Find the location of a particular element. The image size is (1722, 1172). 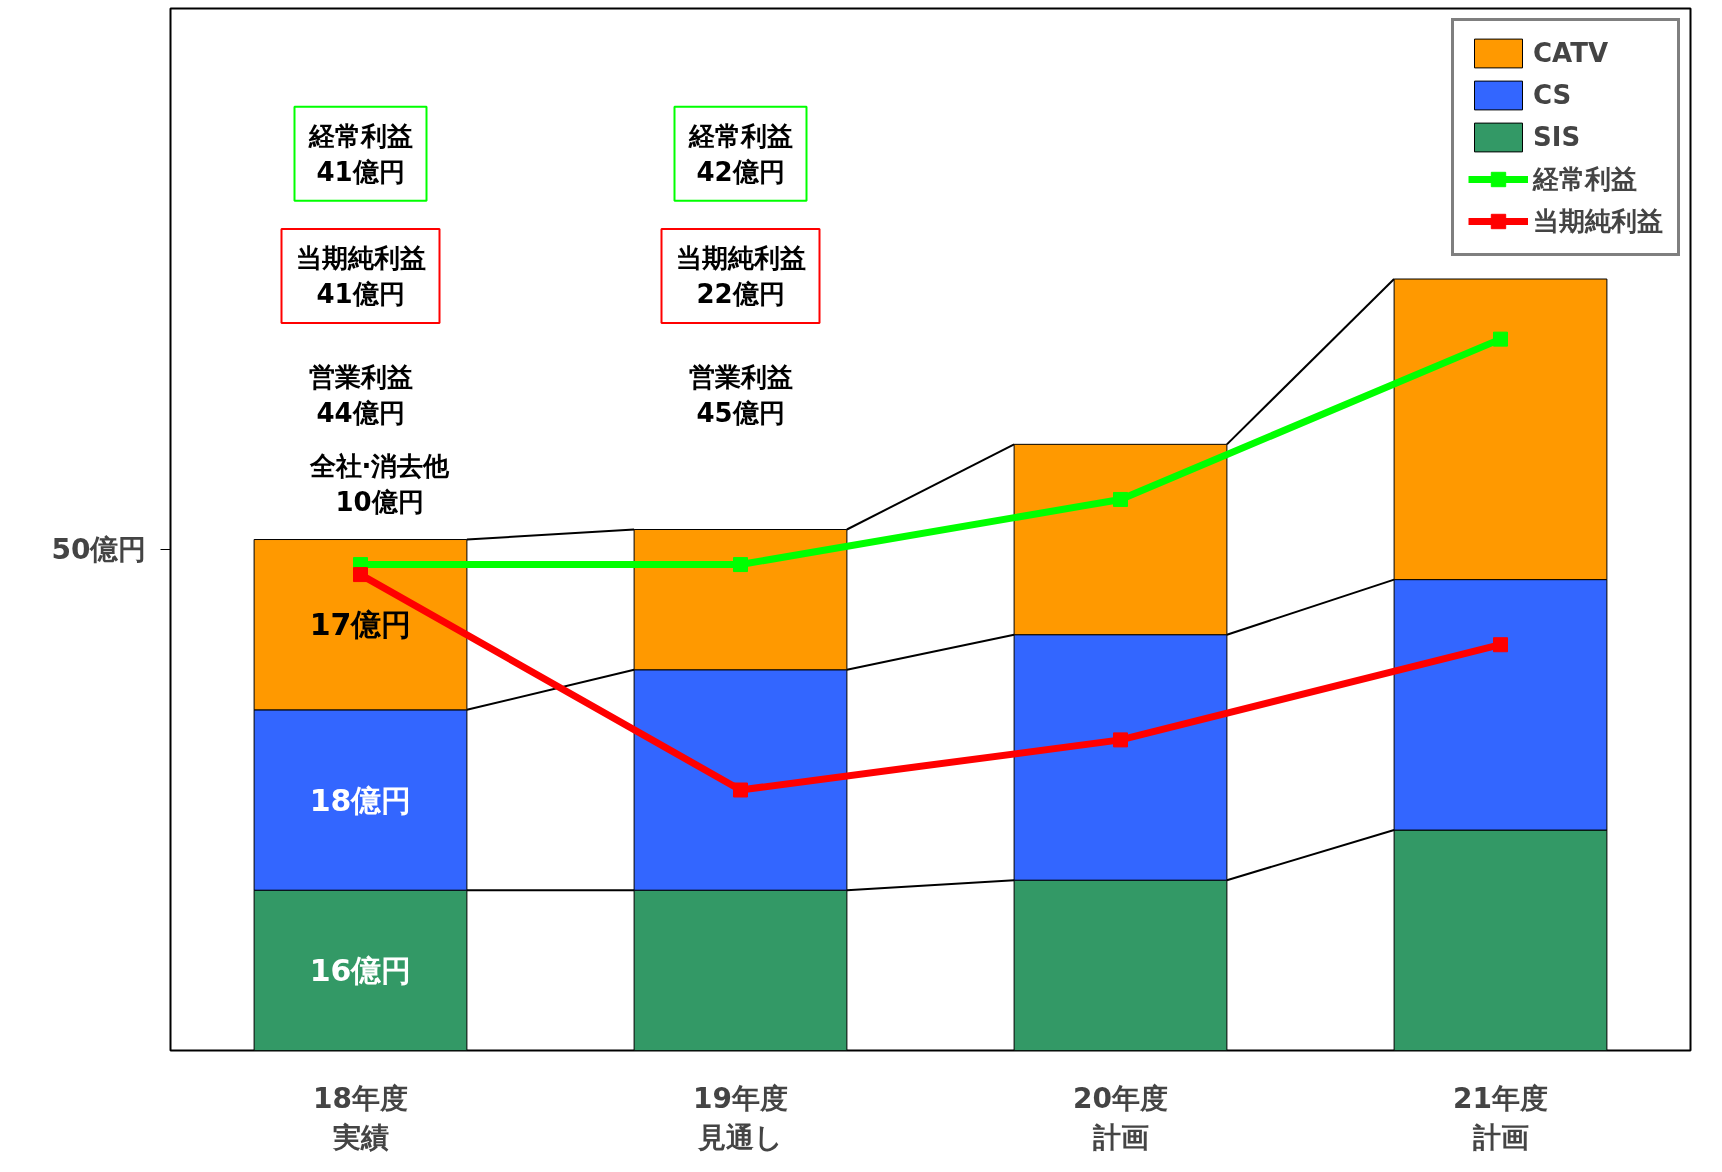

data-label: 16億円 is located at coordinates (360, 970).